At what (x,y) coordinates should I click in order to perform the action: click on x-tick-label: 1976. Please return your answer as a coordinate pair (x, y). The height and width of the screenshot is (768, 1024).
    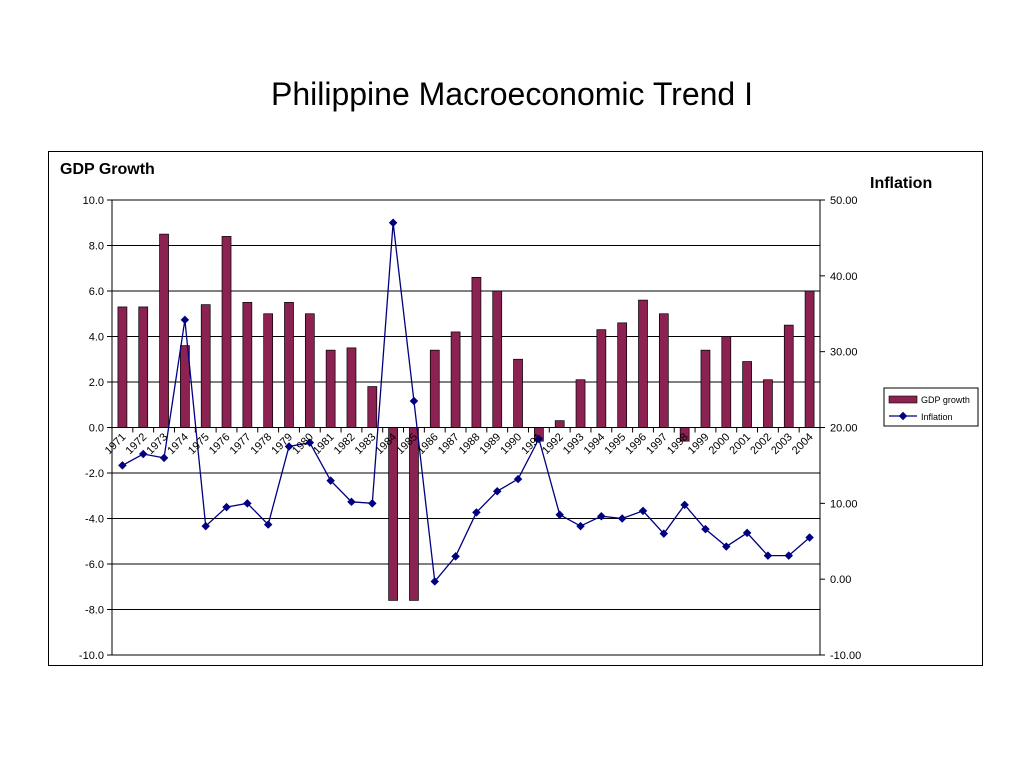
    Looking at the image, I should click on (220, 444).